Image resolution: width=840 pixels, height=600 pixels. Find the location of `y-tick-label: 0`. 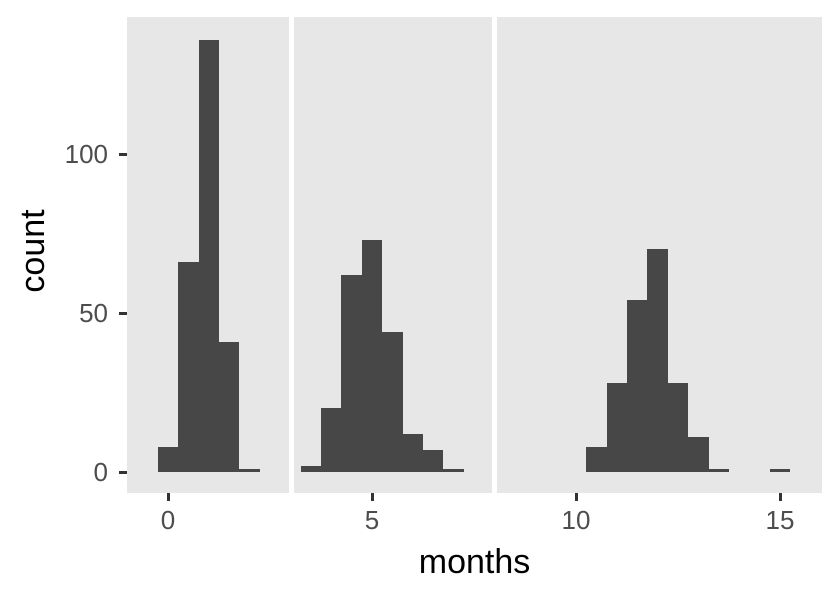

y-tick-label: 0 is located at coordinates (100, 472).